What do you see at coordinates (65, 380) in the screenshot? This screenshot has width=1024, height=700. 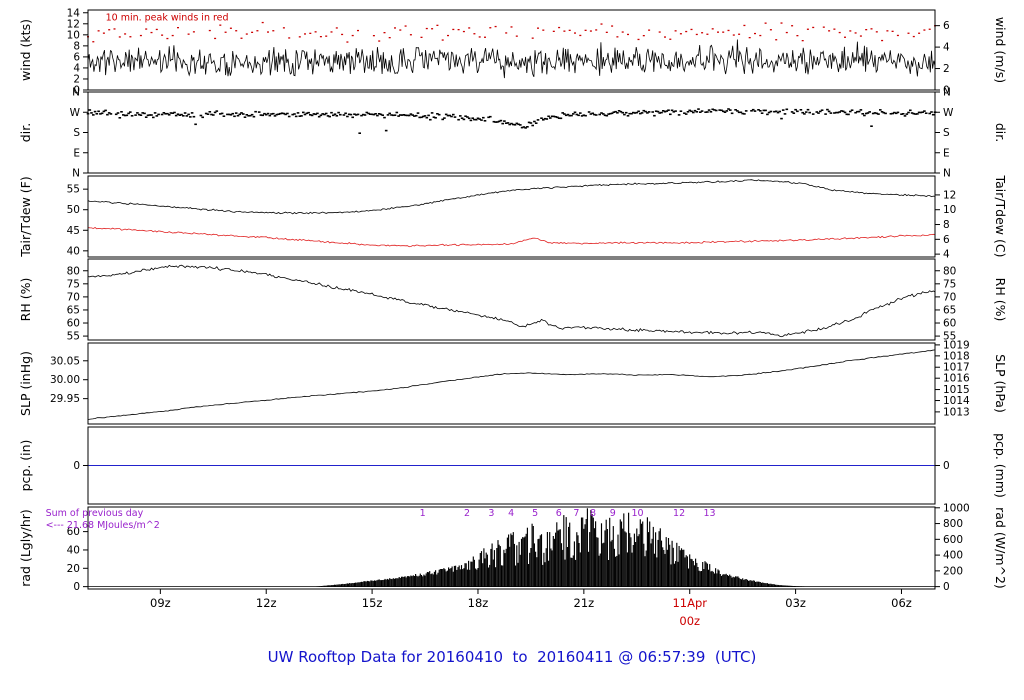 I see `svg-text: 30.00` at bounding box center [65, 380].